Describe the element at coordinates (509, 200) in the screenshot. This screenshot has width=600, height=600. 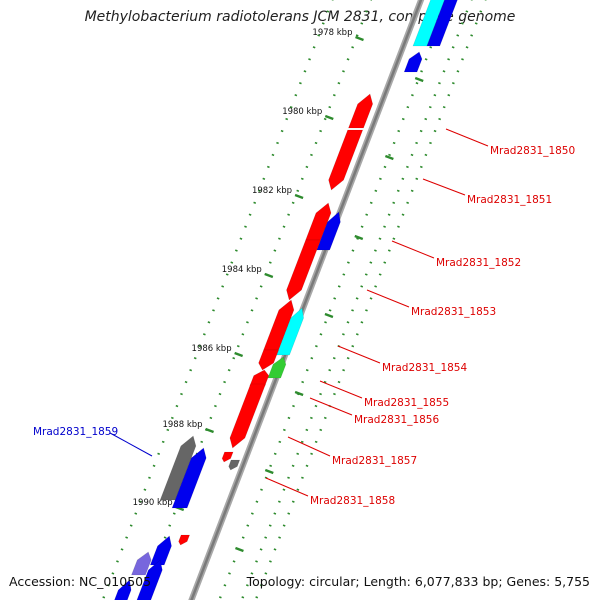
I see `gene-label-mrad2831-1851: Mrad2831_1851` at that location.